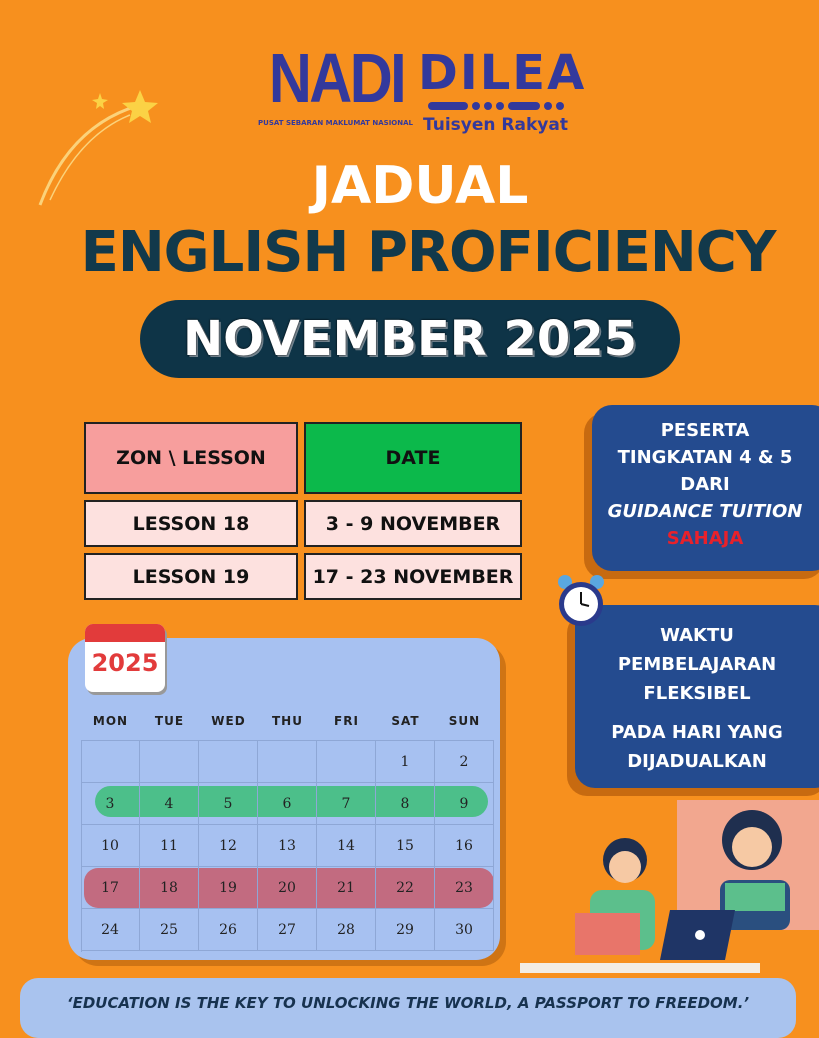 The height and width of the screenshot is (1038, 819). What do you see at coordinates (581, 600) in the screenshot?
I see `alarm-clock-icon` at bounding box center [581, 600].